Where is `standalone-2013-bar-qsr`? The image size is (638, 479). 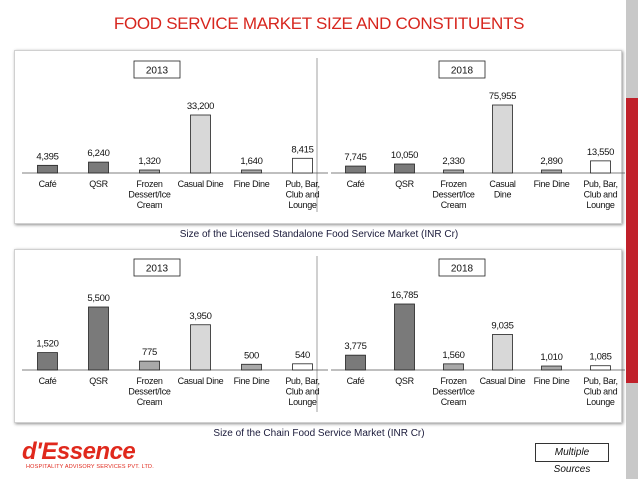
standalone-2013-bar-qsr is located at coordinates (98, 167).